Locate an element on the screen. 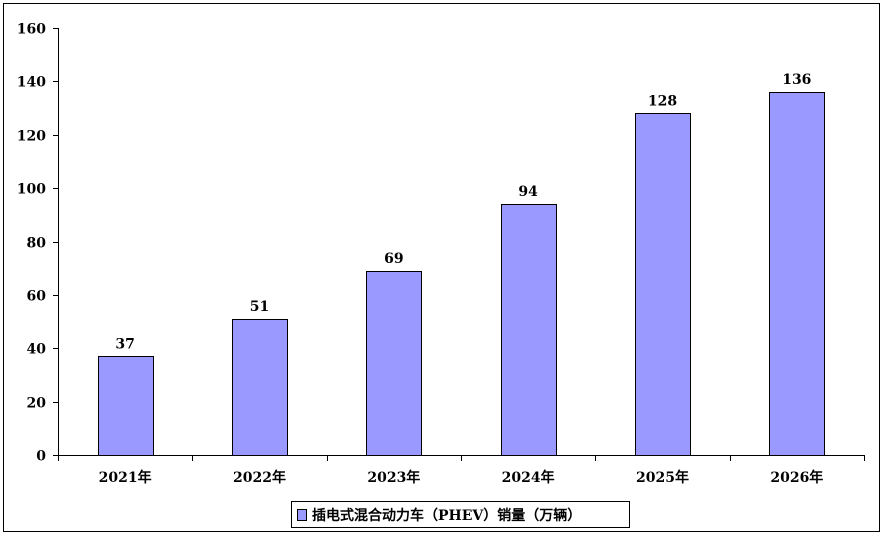  y-axis-ticks: 0 20 40 60 80 100 120 140 160 is located at coordinates (37, 243).